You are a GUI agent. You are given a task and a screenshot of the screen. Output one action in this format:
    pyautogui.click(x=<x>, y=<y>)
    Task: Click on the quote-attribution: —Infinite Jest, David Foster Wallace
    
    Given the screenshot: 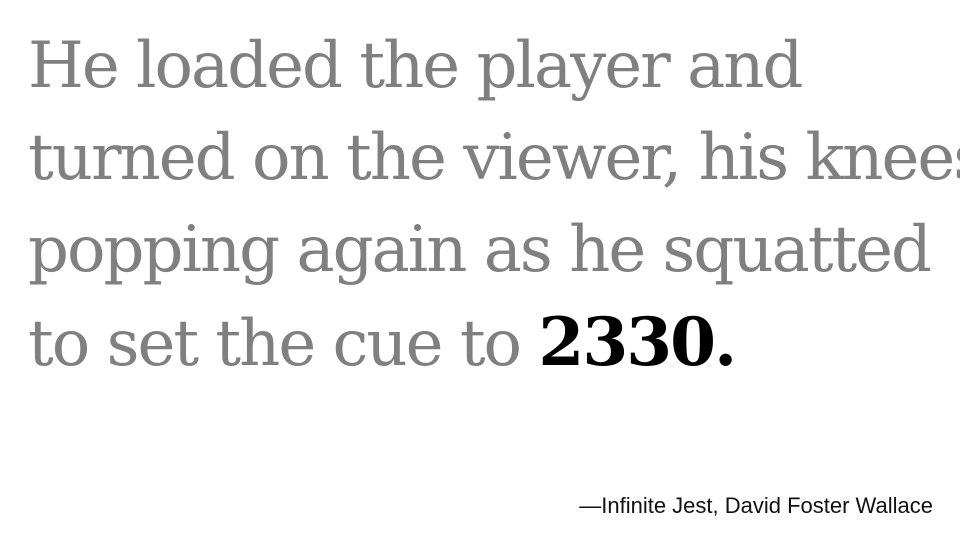 What is the action you would take?
    pyautogui.click(x=756, y=505)
    